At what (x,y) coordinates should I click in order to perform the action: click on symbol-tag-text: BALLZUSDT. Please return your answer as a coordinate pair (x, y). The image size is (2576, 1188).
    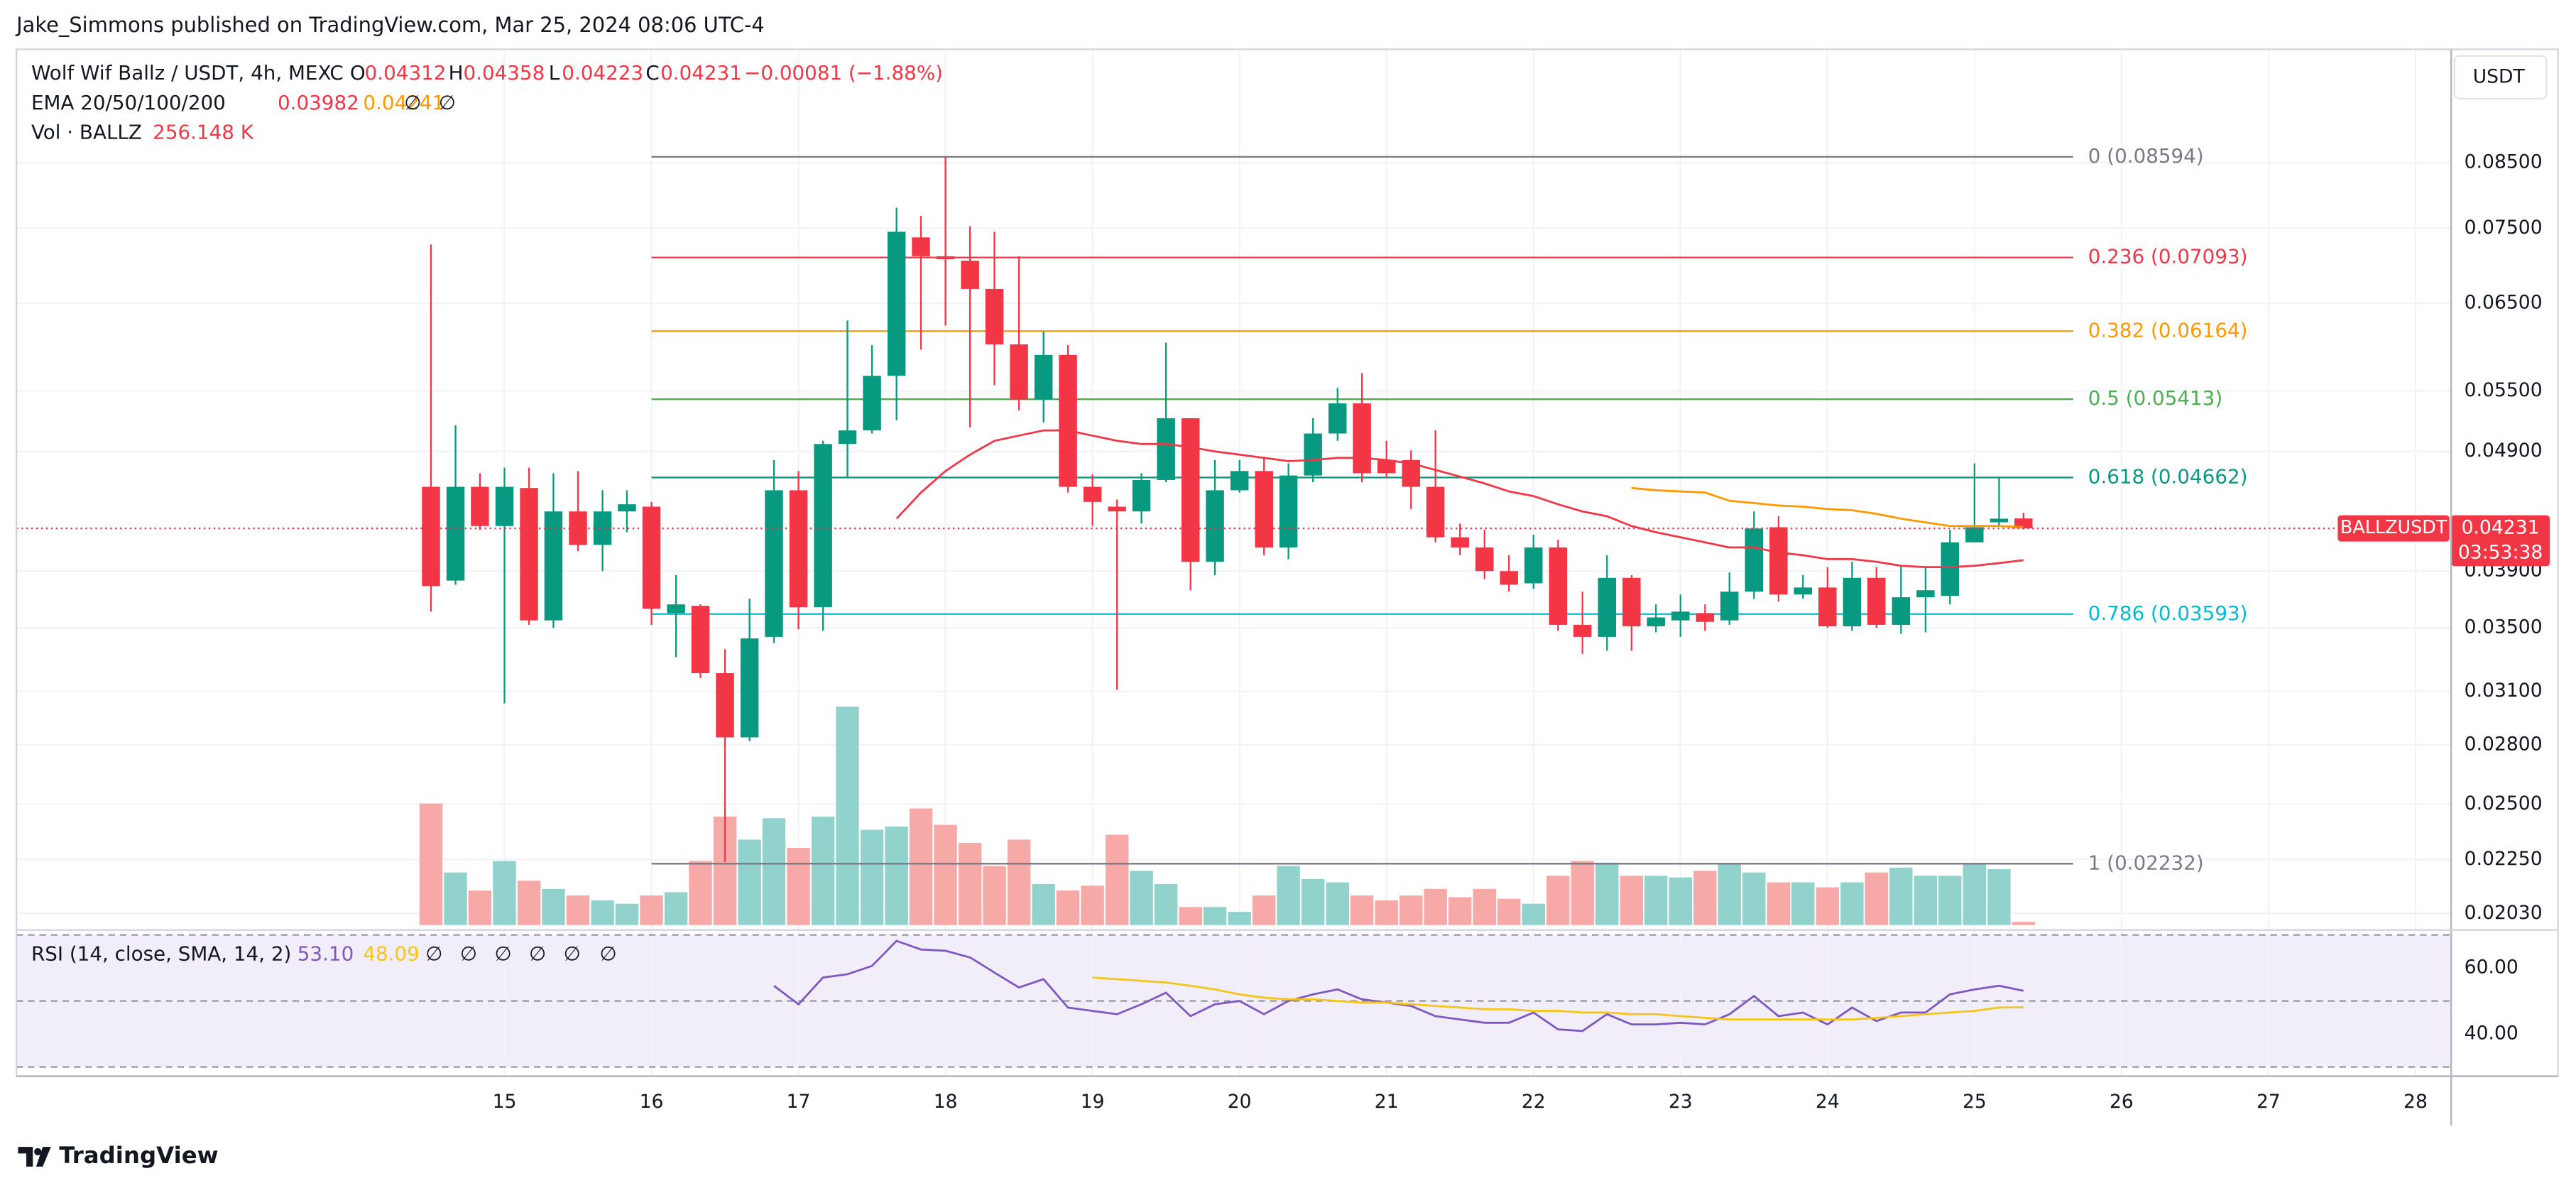
    Looking at the image, I should click on (2393, 527).